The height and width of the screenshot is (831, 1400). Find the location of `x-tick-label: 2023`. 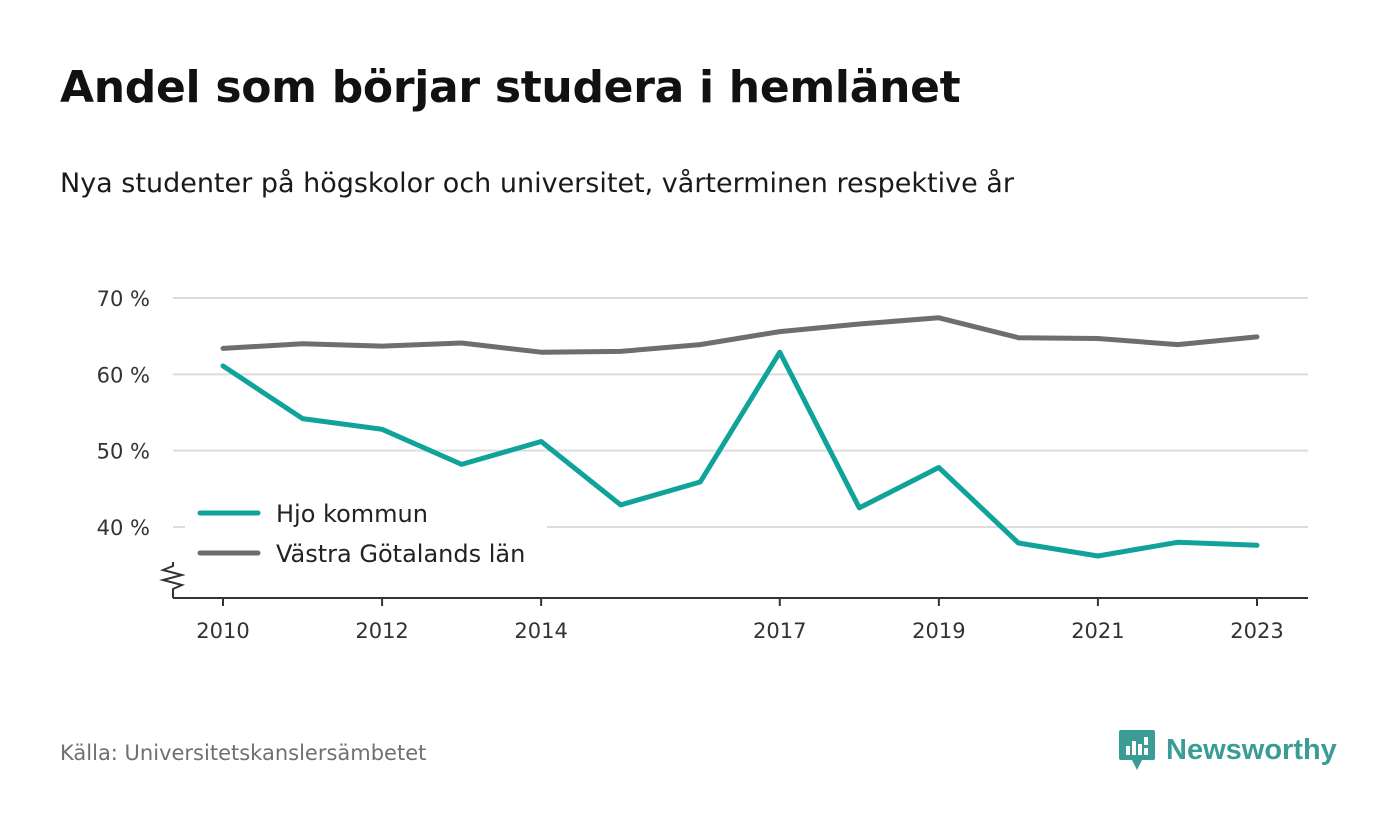

x-tick-label: 2023 is located at coordinates (1256, 631).